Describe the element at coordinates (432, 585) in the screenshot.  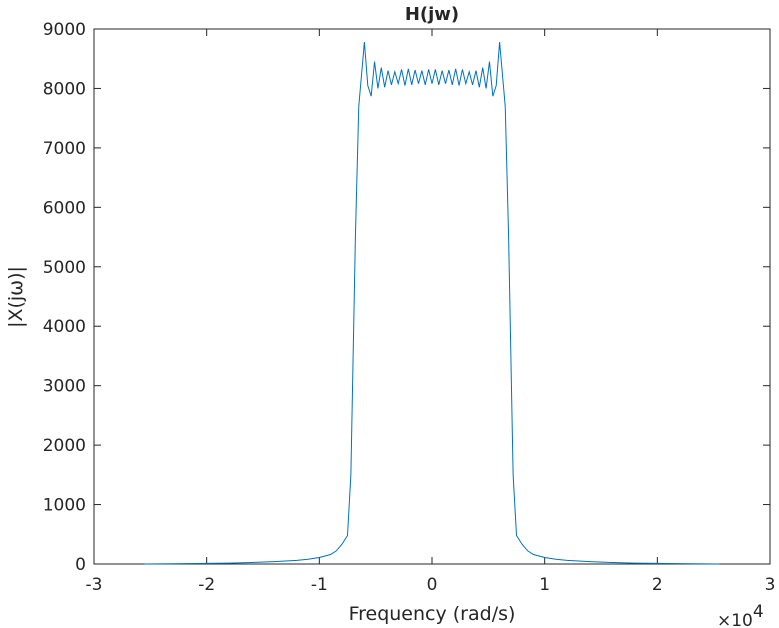
I see `x-tick-label: 0` at that location.